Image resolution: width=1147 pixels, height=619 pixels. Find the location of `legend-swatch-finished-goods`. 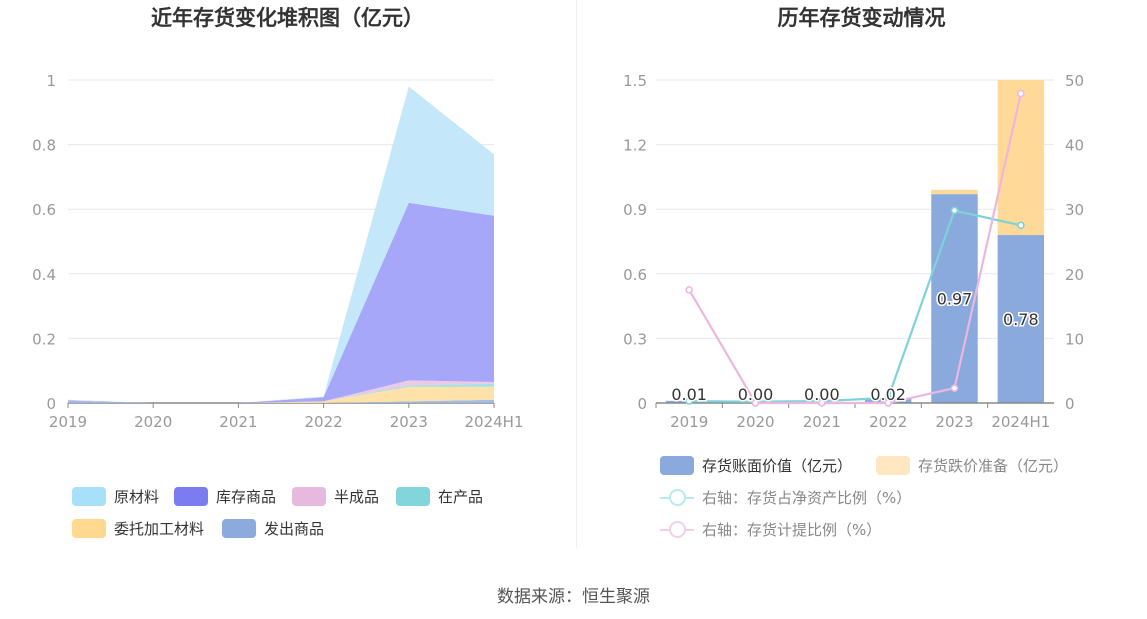

legend-swatch-finished-goods is located at coordinates (191, 496).